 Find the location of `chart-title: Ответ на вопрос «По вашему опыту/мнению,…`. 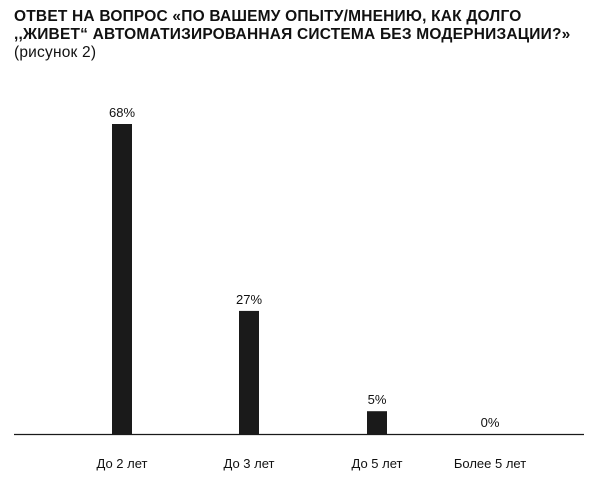

chart-title: Ответ на вопрос «По вашему опыту/мнению,… is located at coordinates (299, 35).